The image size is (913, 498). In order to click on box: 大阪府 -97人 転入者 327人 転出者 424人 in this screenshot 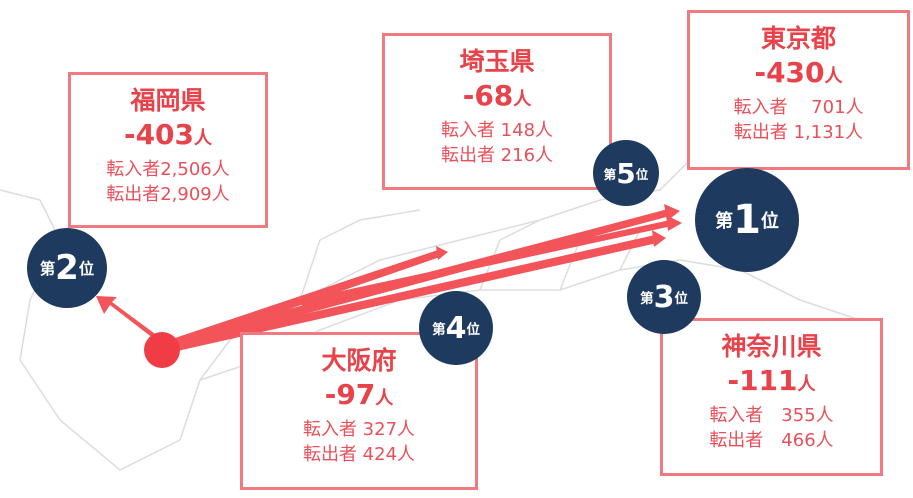, I will do `click(359, 411)`.